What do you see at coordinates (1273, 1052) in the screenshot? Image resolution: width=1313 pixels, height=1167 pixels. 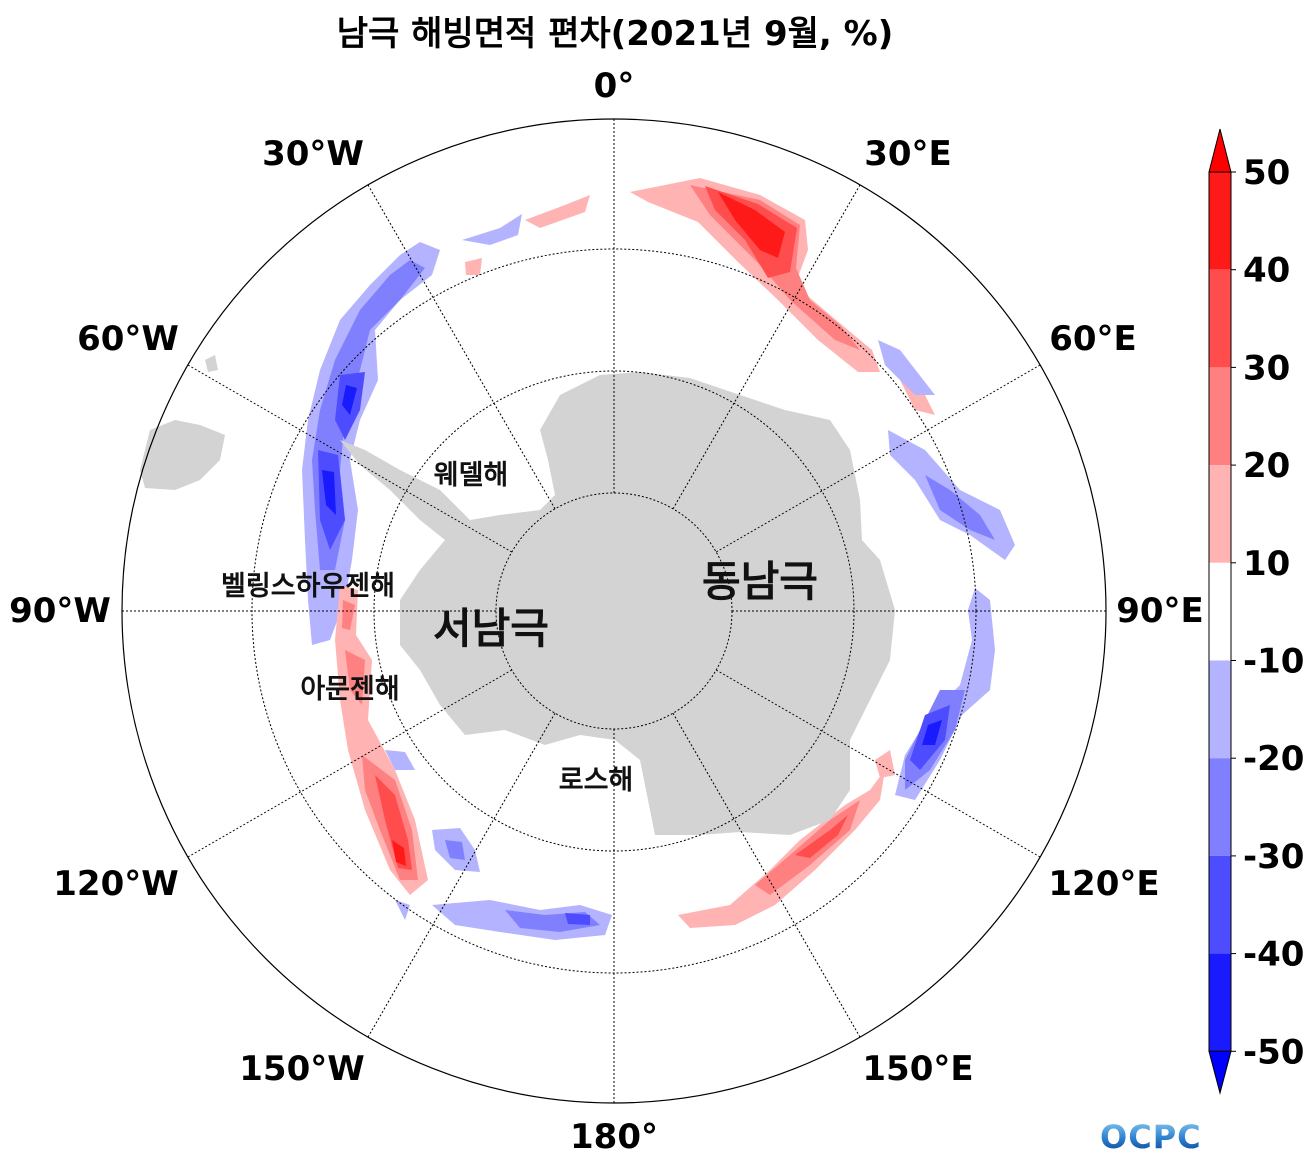 I see `colorbar-tick-label: -50` at bounding box center [1273, 1052].